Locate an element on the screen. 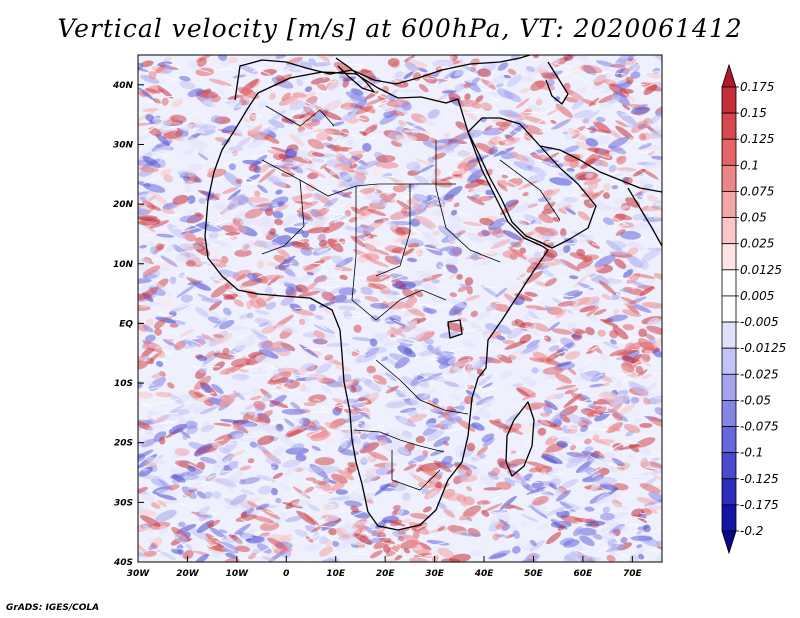  india-coastline is located at coordinates (644, 217).